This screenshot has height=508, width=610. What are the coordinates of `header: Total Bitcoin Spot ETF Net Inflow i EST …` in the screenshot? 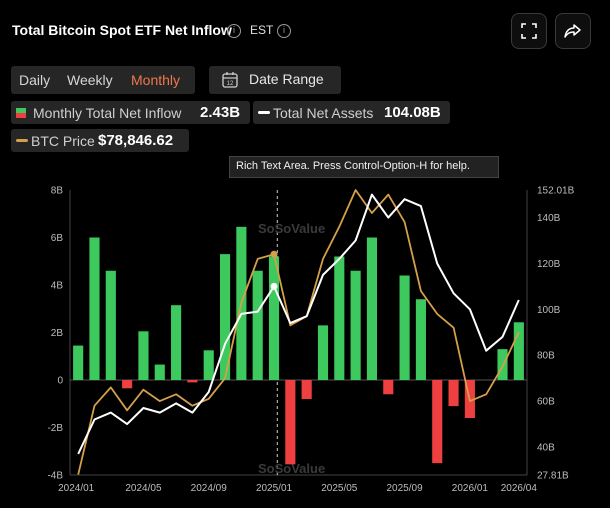 It's located at (305, 31).